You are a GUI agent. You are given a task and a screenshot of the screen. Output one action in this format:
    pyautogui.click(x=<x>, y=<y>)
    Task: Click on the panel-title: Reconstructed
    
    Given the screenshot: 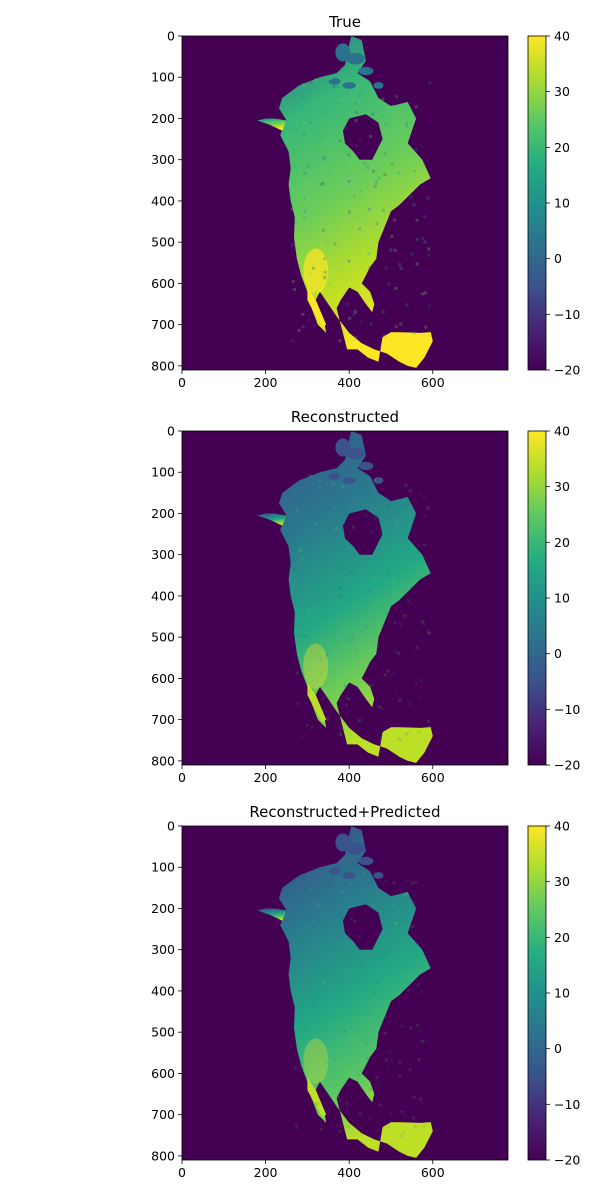 What is the action you would take?
    pyautogui.click(x=345, y=417)
    